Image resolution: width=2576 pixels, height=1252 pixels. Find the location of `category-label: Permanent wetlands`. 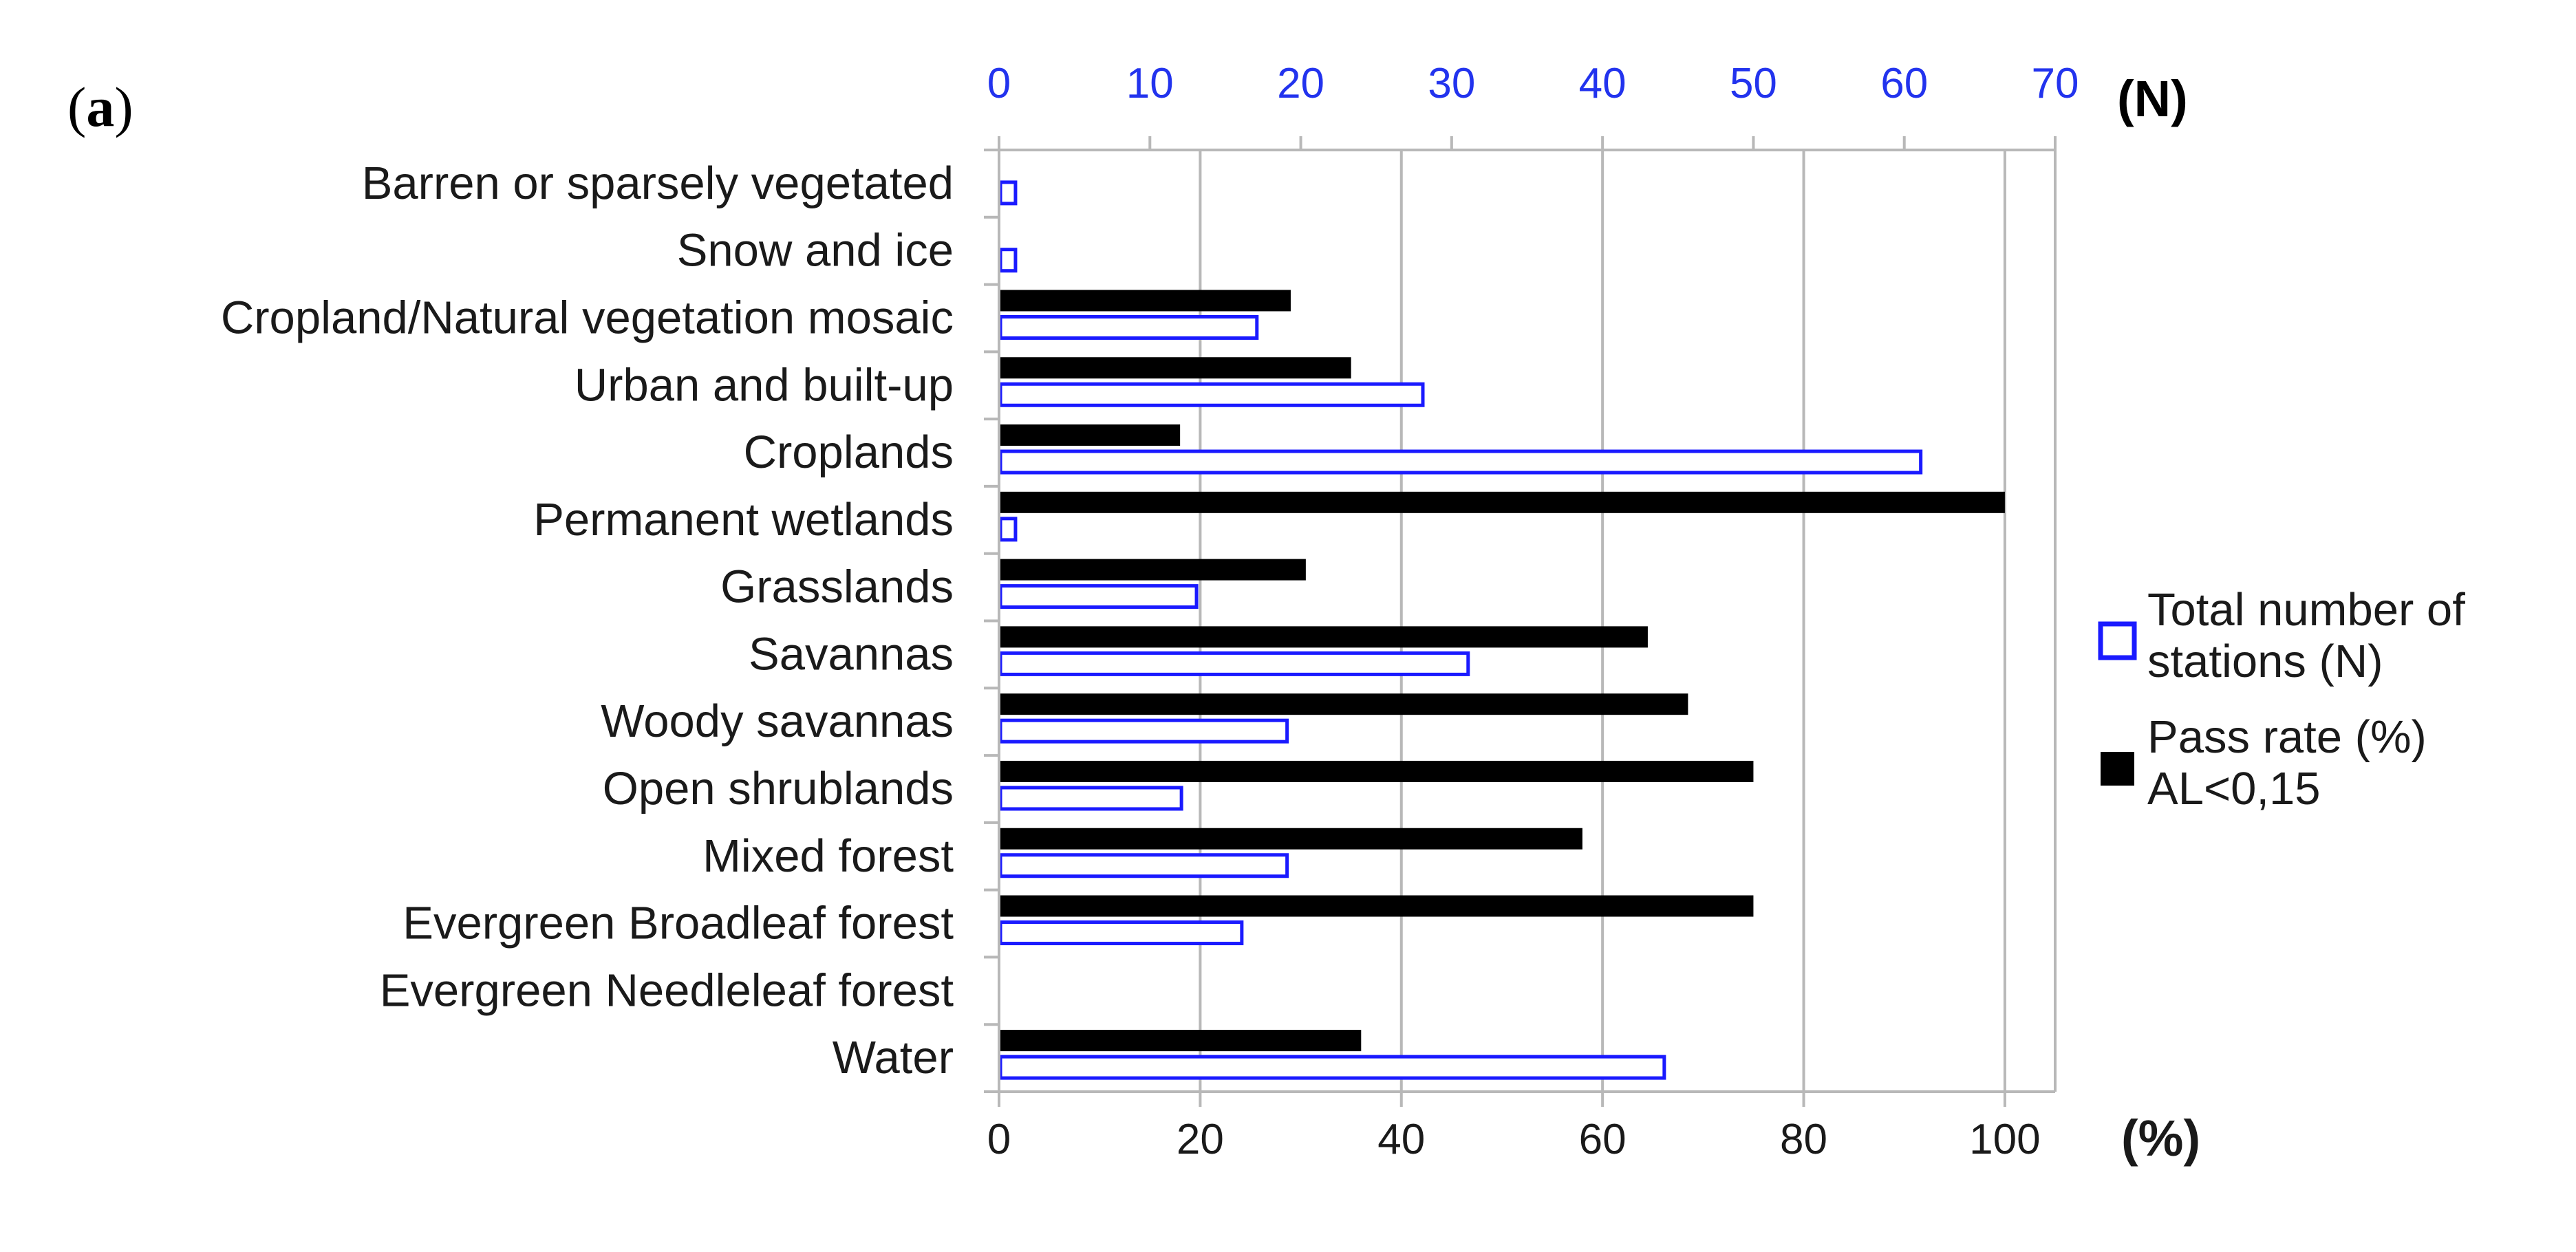

category-label: Permanent wetlands is located at coordinates (743, 520).